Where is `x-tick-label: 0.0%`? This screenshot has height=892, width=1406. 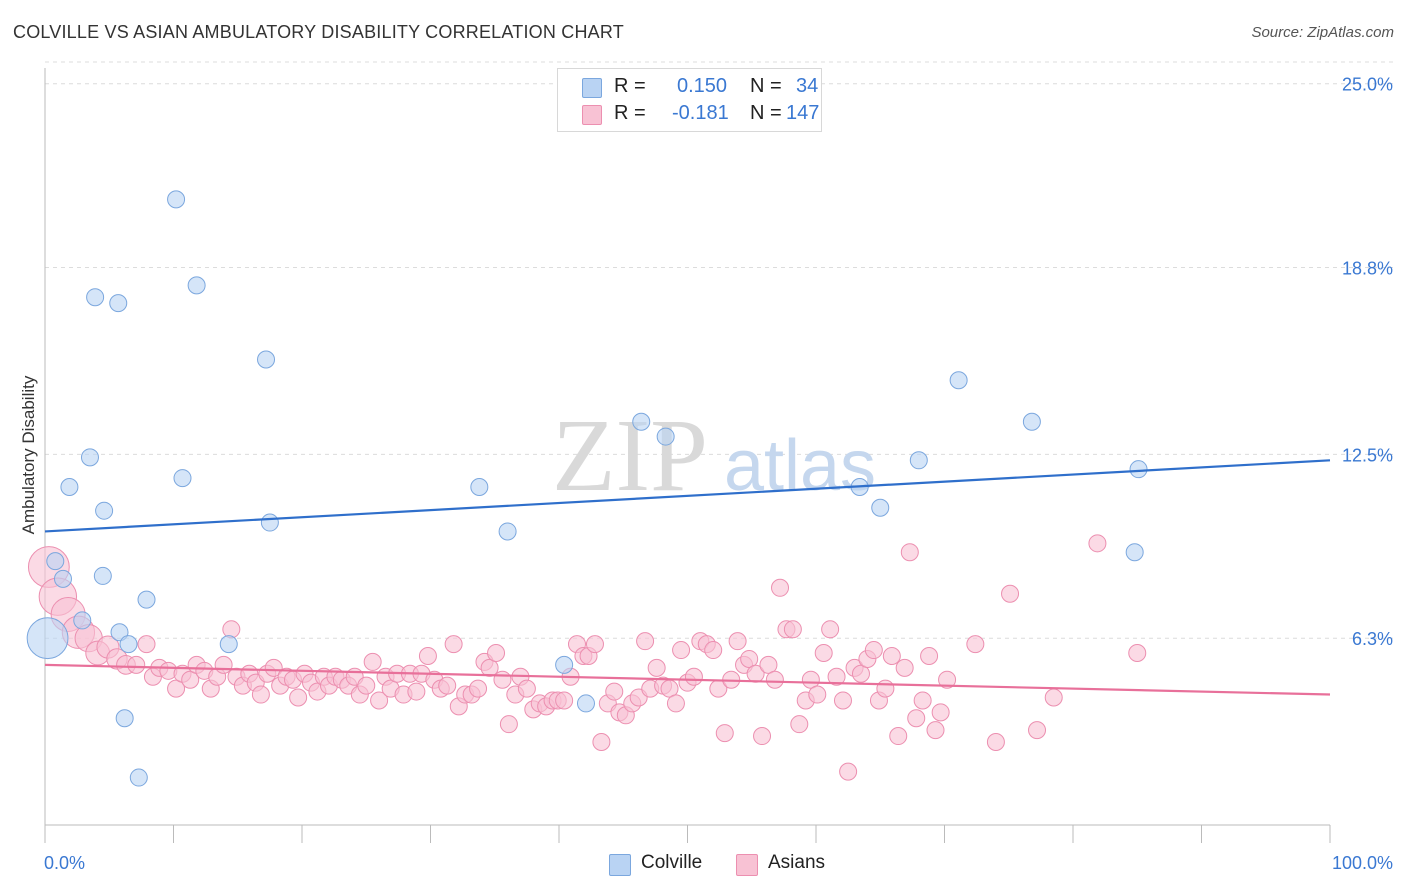 x-tick-label: 0.0% is located at coordinates (64, 863).